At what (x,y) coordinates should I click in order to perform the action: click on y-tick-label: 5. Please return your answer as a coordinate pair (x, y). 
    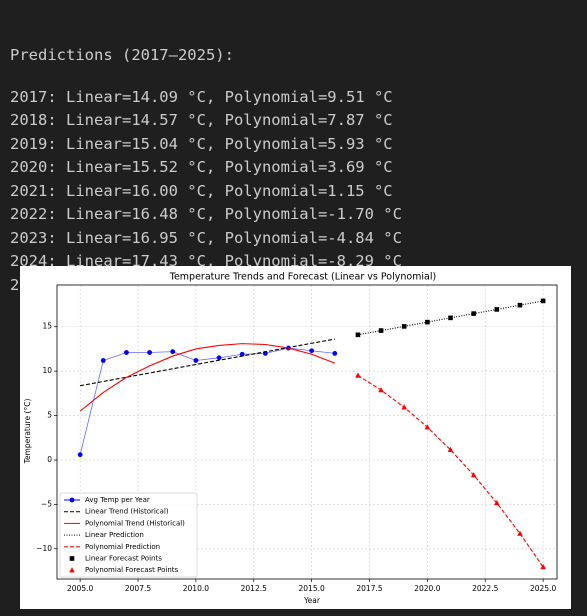
    Looking at the image, I should click on (49, 415).